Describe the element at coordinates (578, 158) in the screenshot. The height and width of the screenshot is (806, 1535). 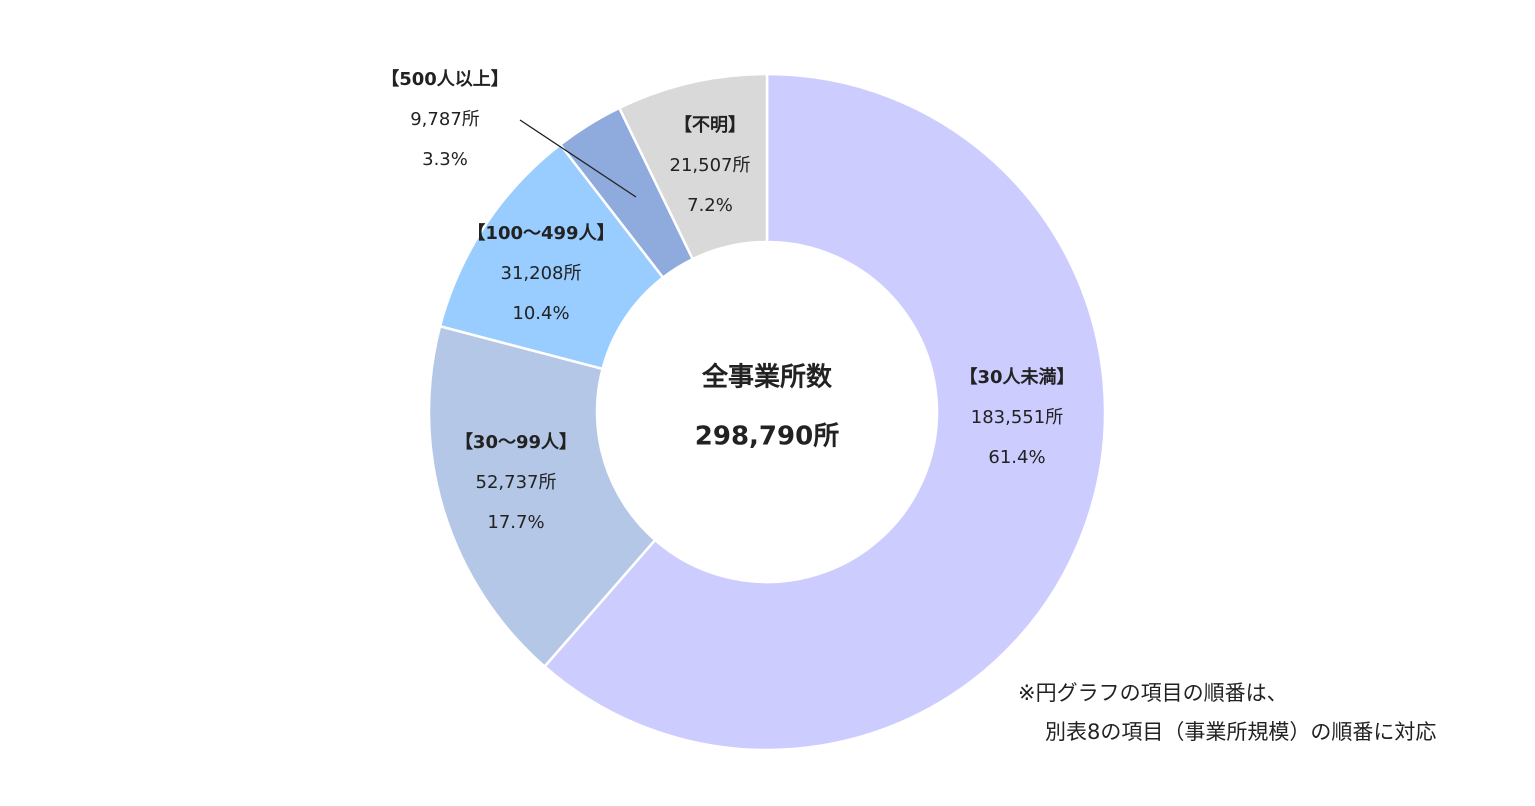
I see `leader-line` at that location.